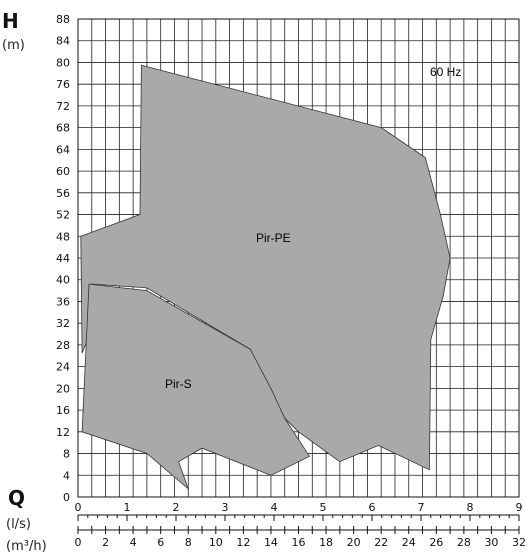 The height and width of the screenshot is (554, 528). What do you see at coordinates (273, 238) in the screenshot?
I see `region-label-pir-pe: Pir-PE` at bounding box center [273, 238].